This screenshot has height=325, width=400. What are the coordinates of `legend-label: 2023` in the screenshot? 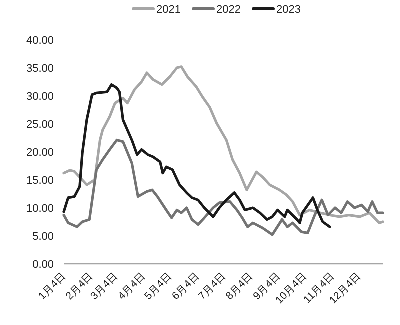 It's located at (288, 10).